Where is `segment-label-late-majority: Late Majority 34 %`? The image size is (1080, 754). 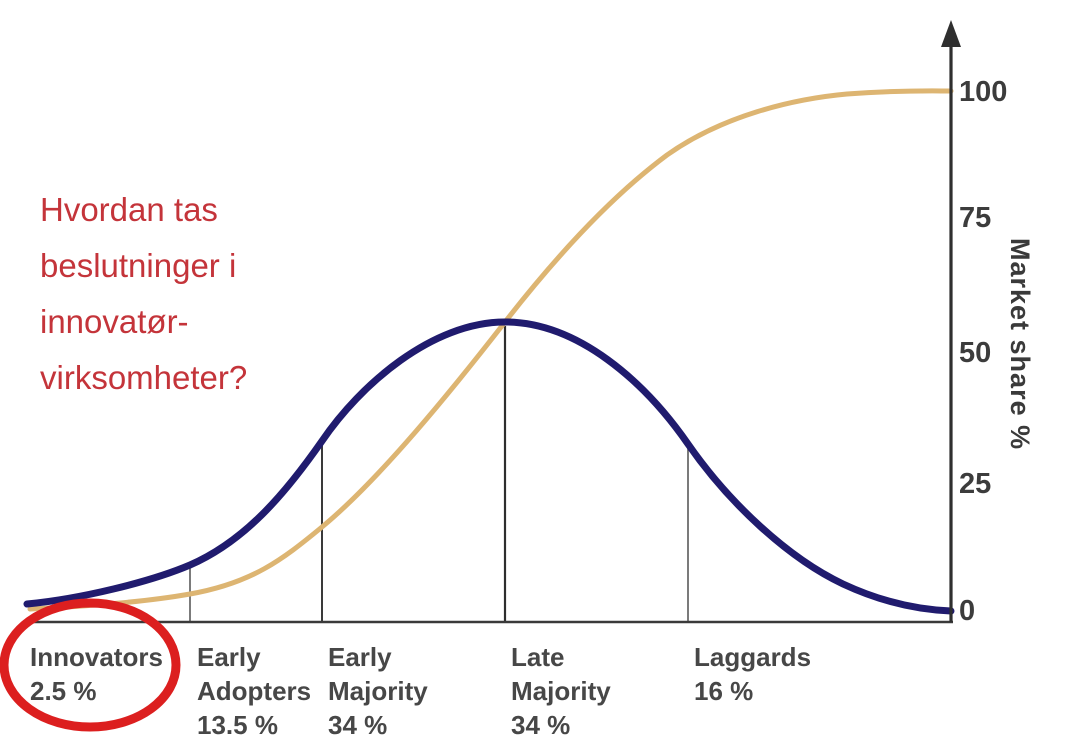
segment-label-late-majority: Late Majority 34 % is located at coordinates (561, 691).